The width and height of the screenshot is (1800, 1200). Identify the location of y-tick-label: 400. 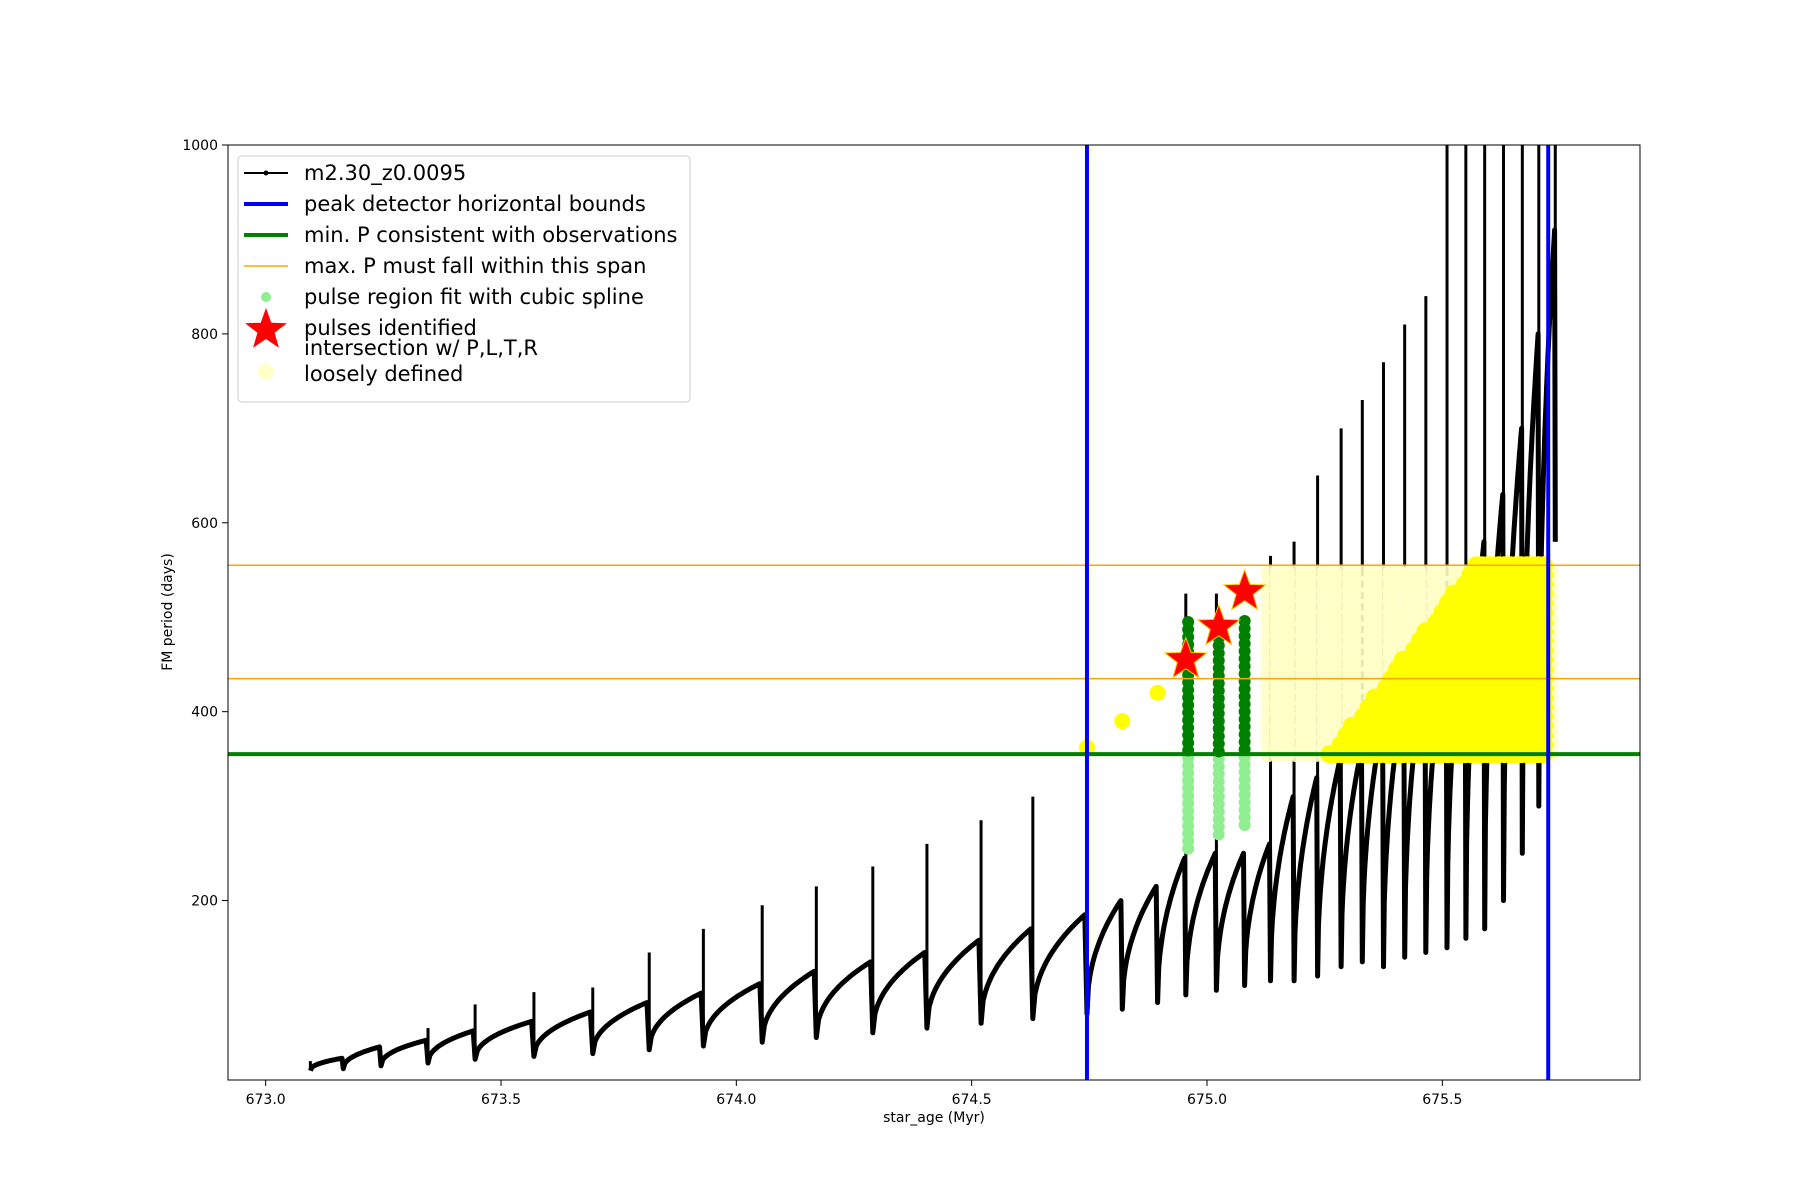
(204, 713).